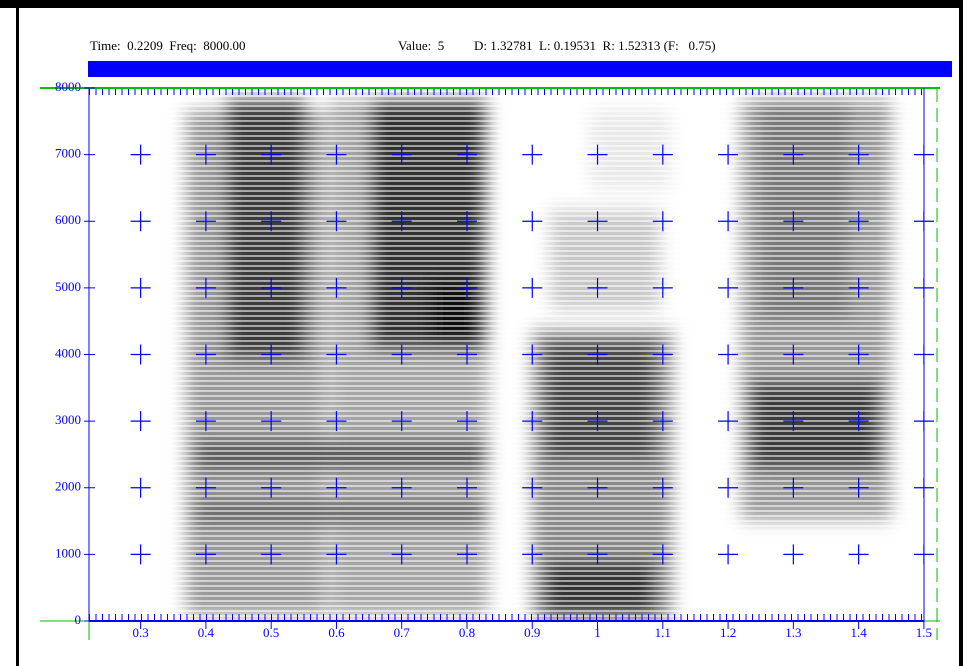 Image resolution: width=963 pixels, height=666 pixels. Describe the element at coordinates (421, 45) in the screenshot. I see `value-readout: Value: 5` at that location.